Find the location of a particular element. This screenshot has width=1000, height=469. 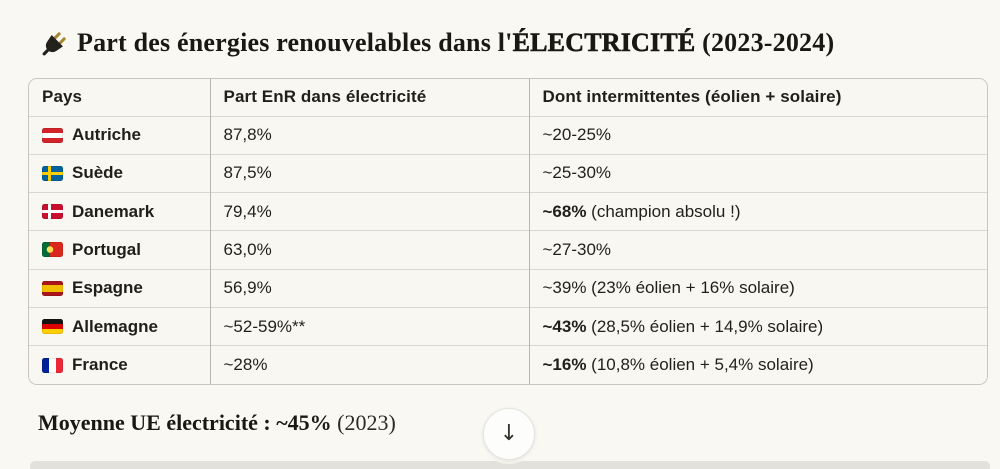

country-name: France is located at coordinates (100, 365).